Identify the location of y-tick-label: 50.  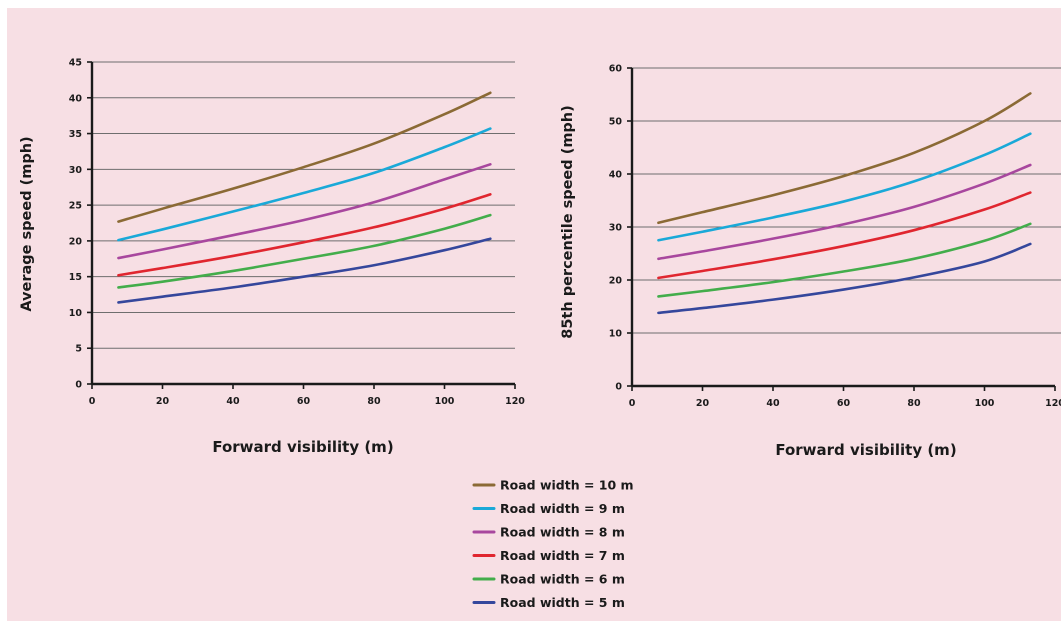
(616, 122).